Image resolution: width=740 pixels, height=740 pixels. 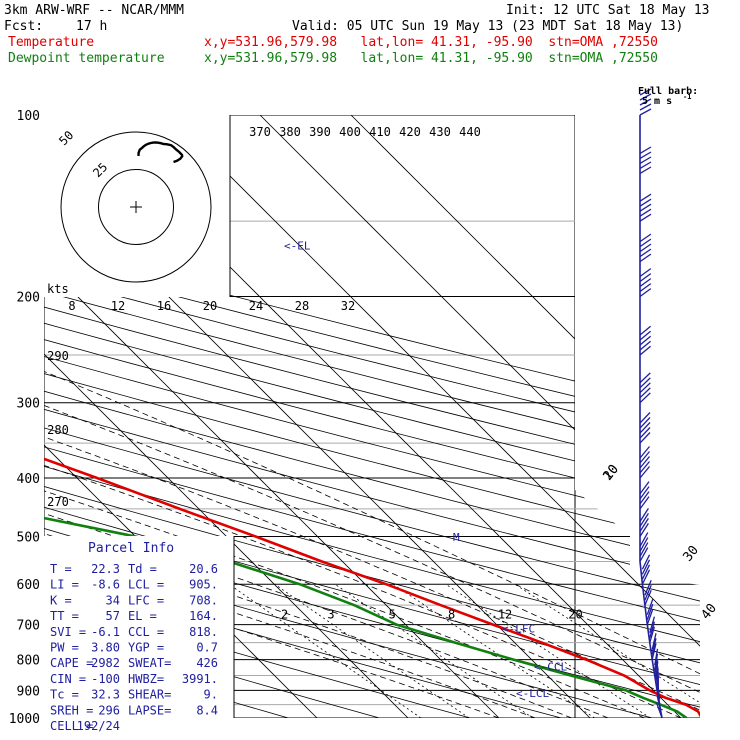 What do you see at coordinates (58, 502) in the screenshot?
I see `theta-label-270: 270` at bounding box center [58, 502].